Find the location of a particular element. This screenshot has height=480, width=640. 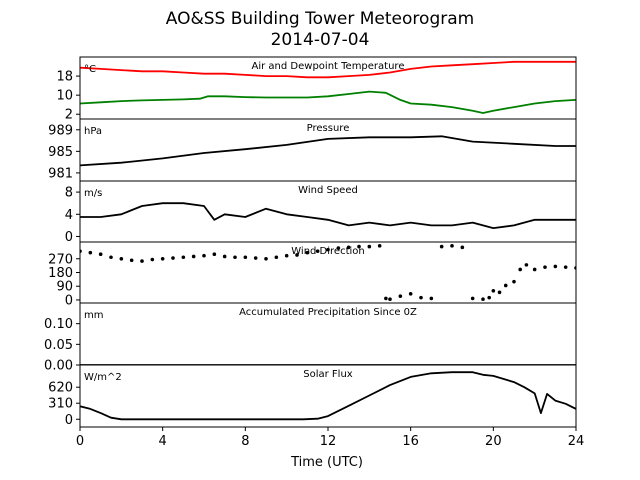

panel-pressure-unit: hPa is located at coordinates (93, 131).